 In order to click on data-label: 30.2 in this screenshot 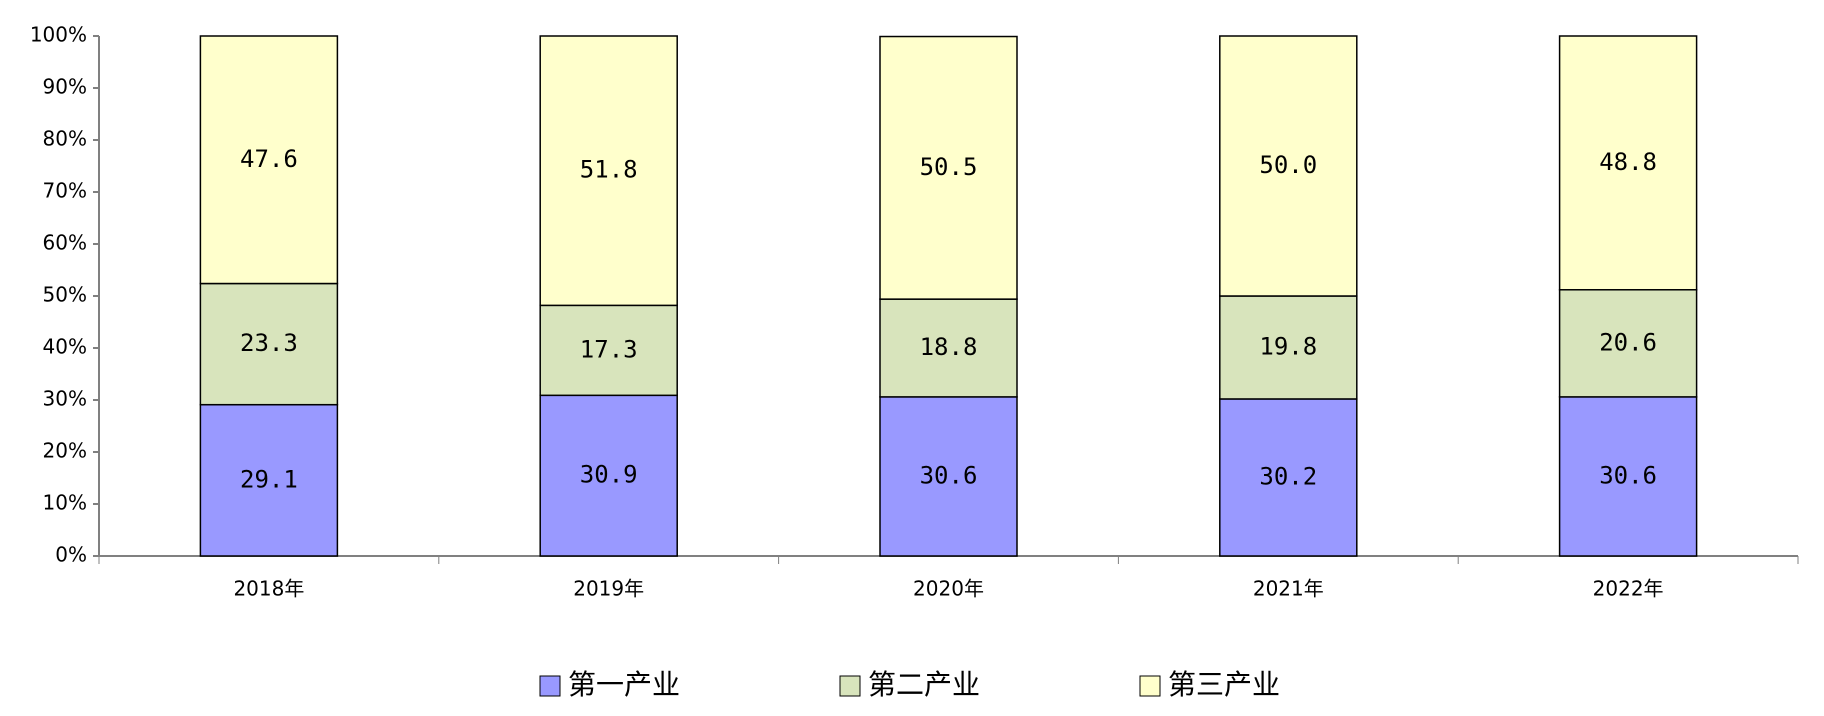, I will do `click(1288, 476)`.